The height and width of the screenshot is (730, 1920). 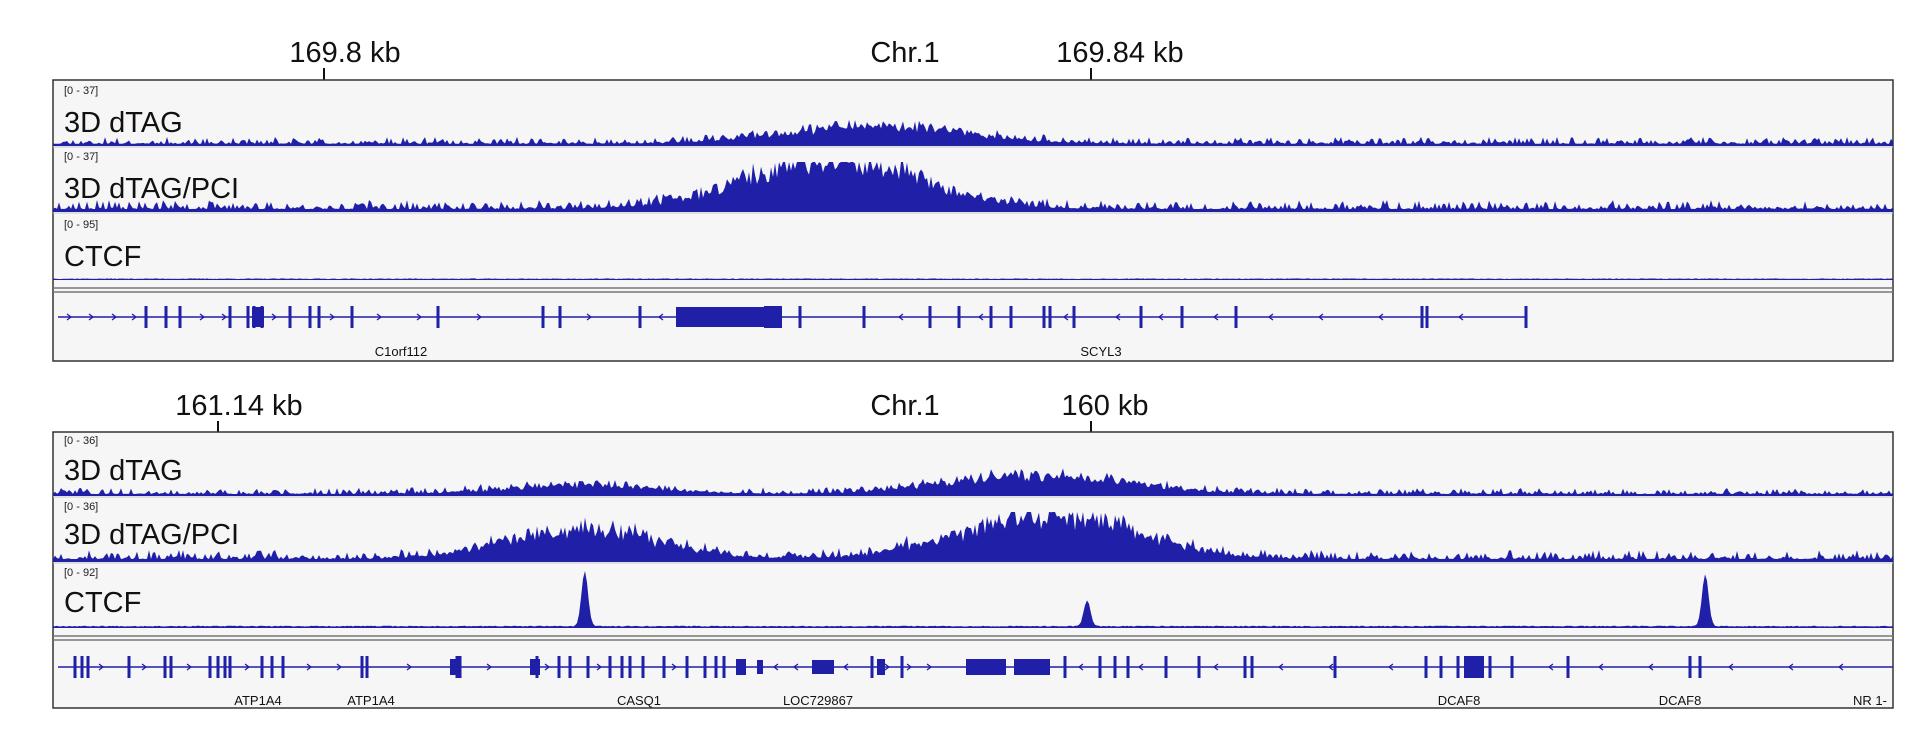 What do you see at coordinates (736, 58) in the screenshot?
I see `ruler-1: 169.8 kb Chr.1 169.84 kb` at bounding box center [736, 58].